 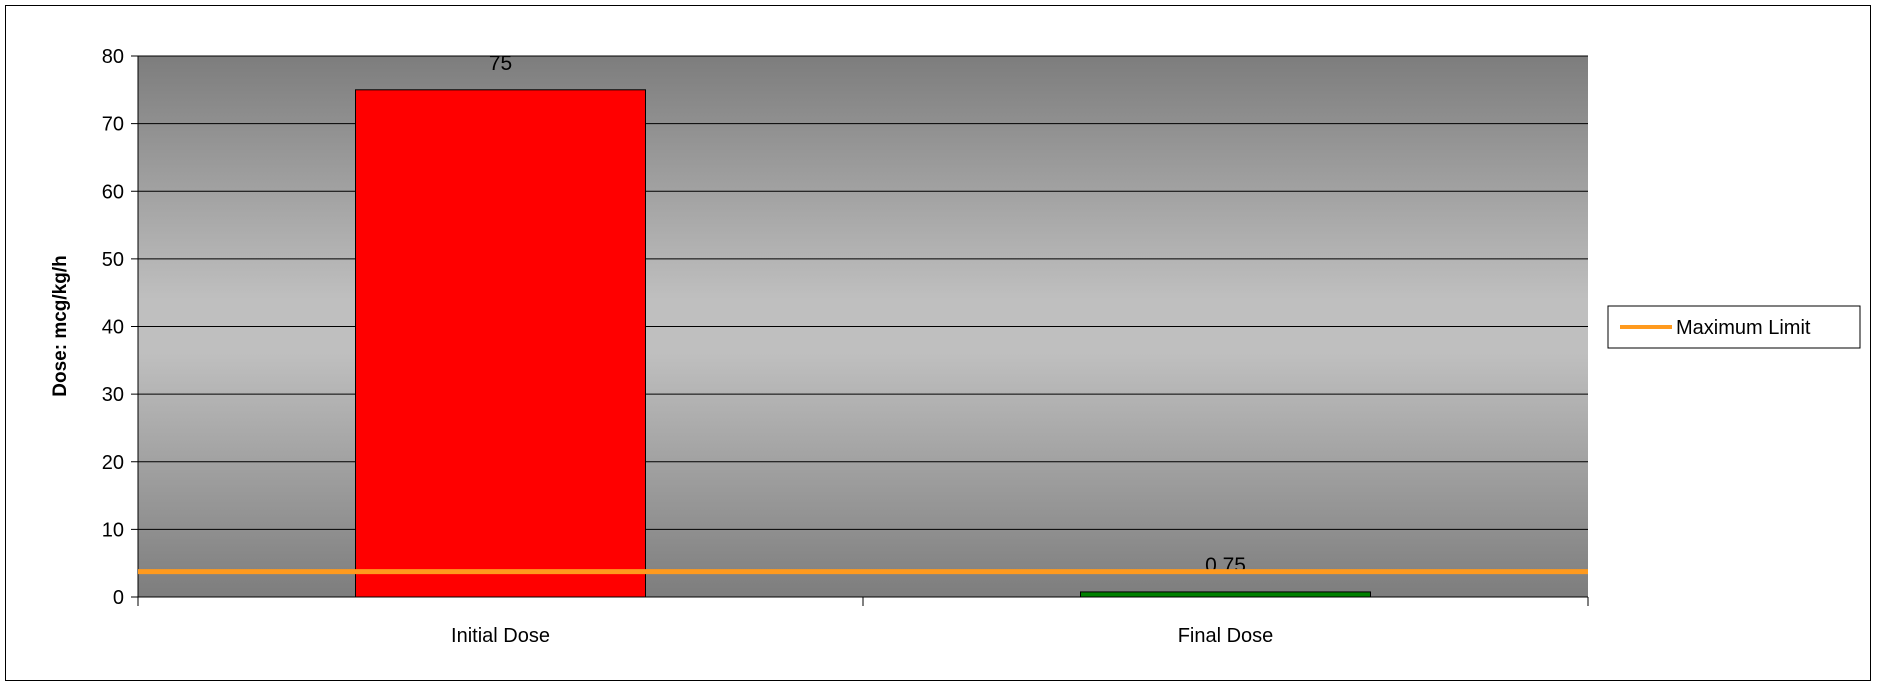 What do you see at coordinates (500, 636) in the screenshot?
I see `x-tick-label: Initial Dose` at bounding box center [500, 636].